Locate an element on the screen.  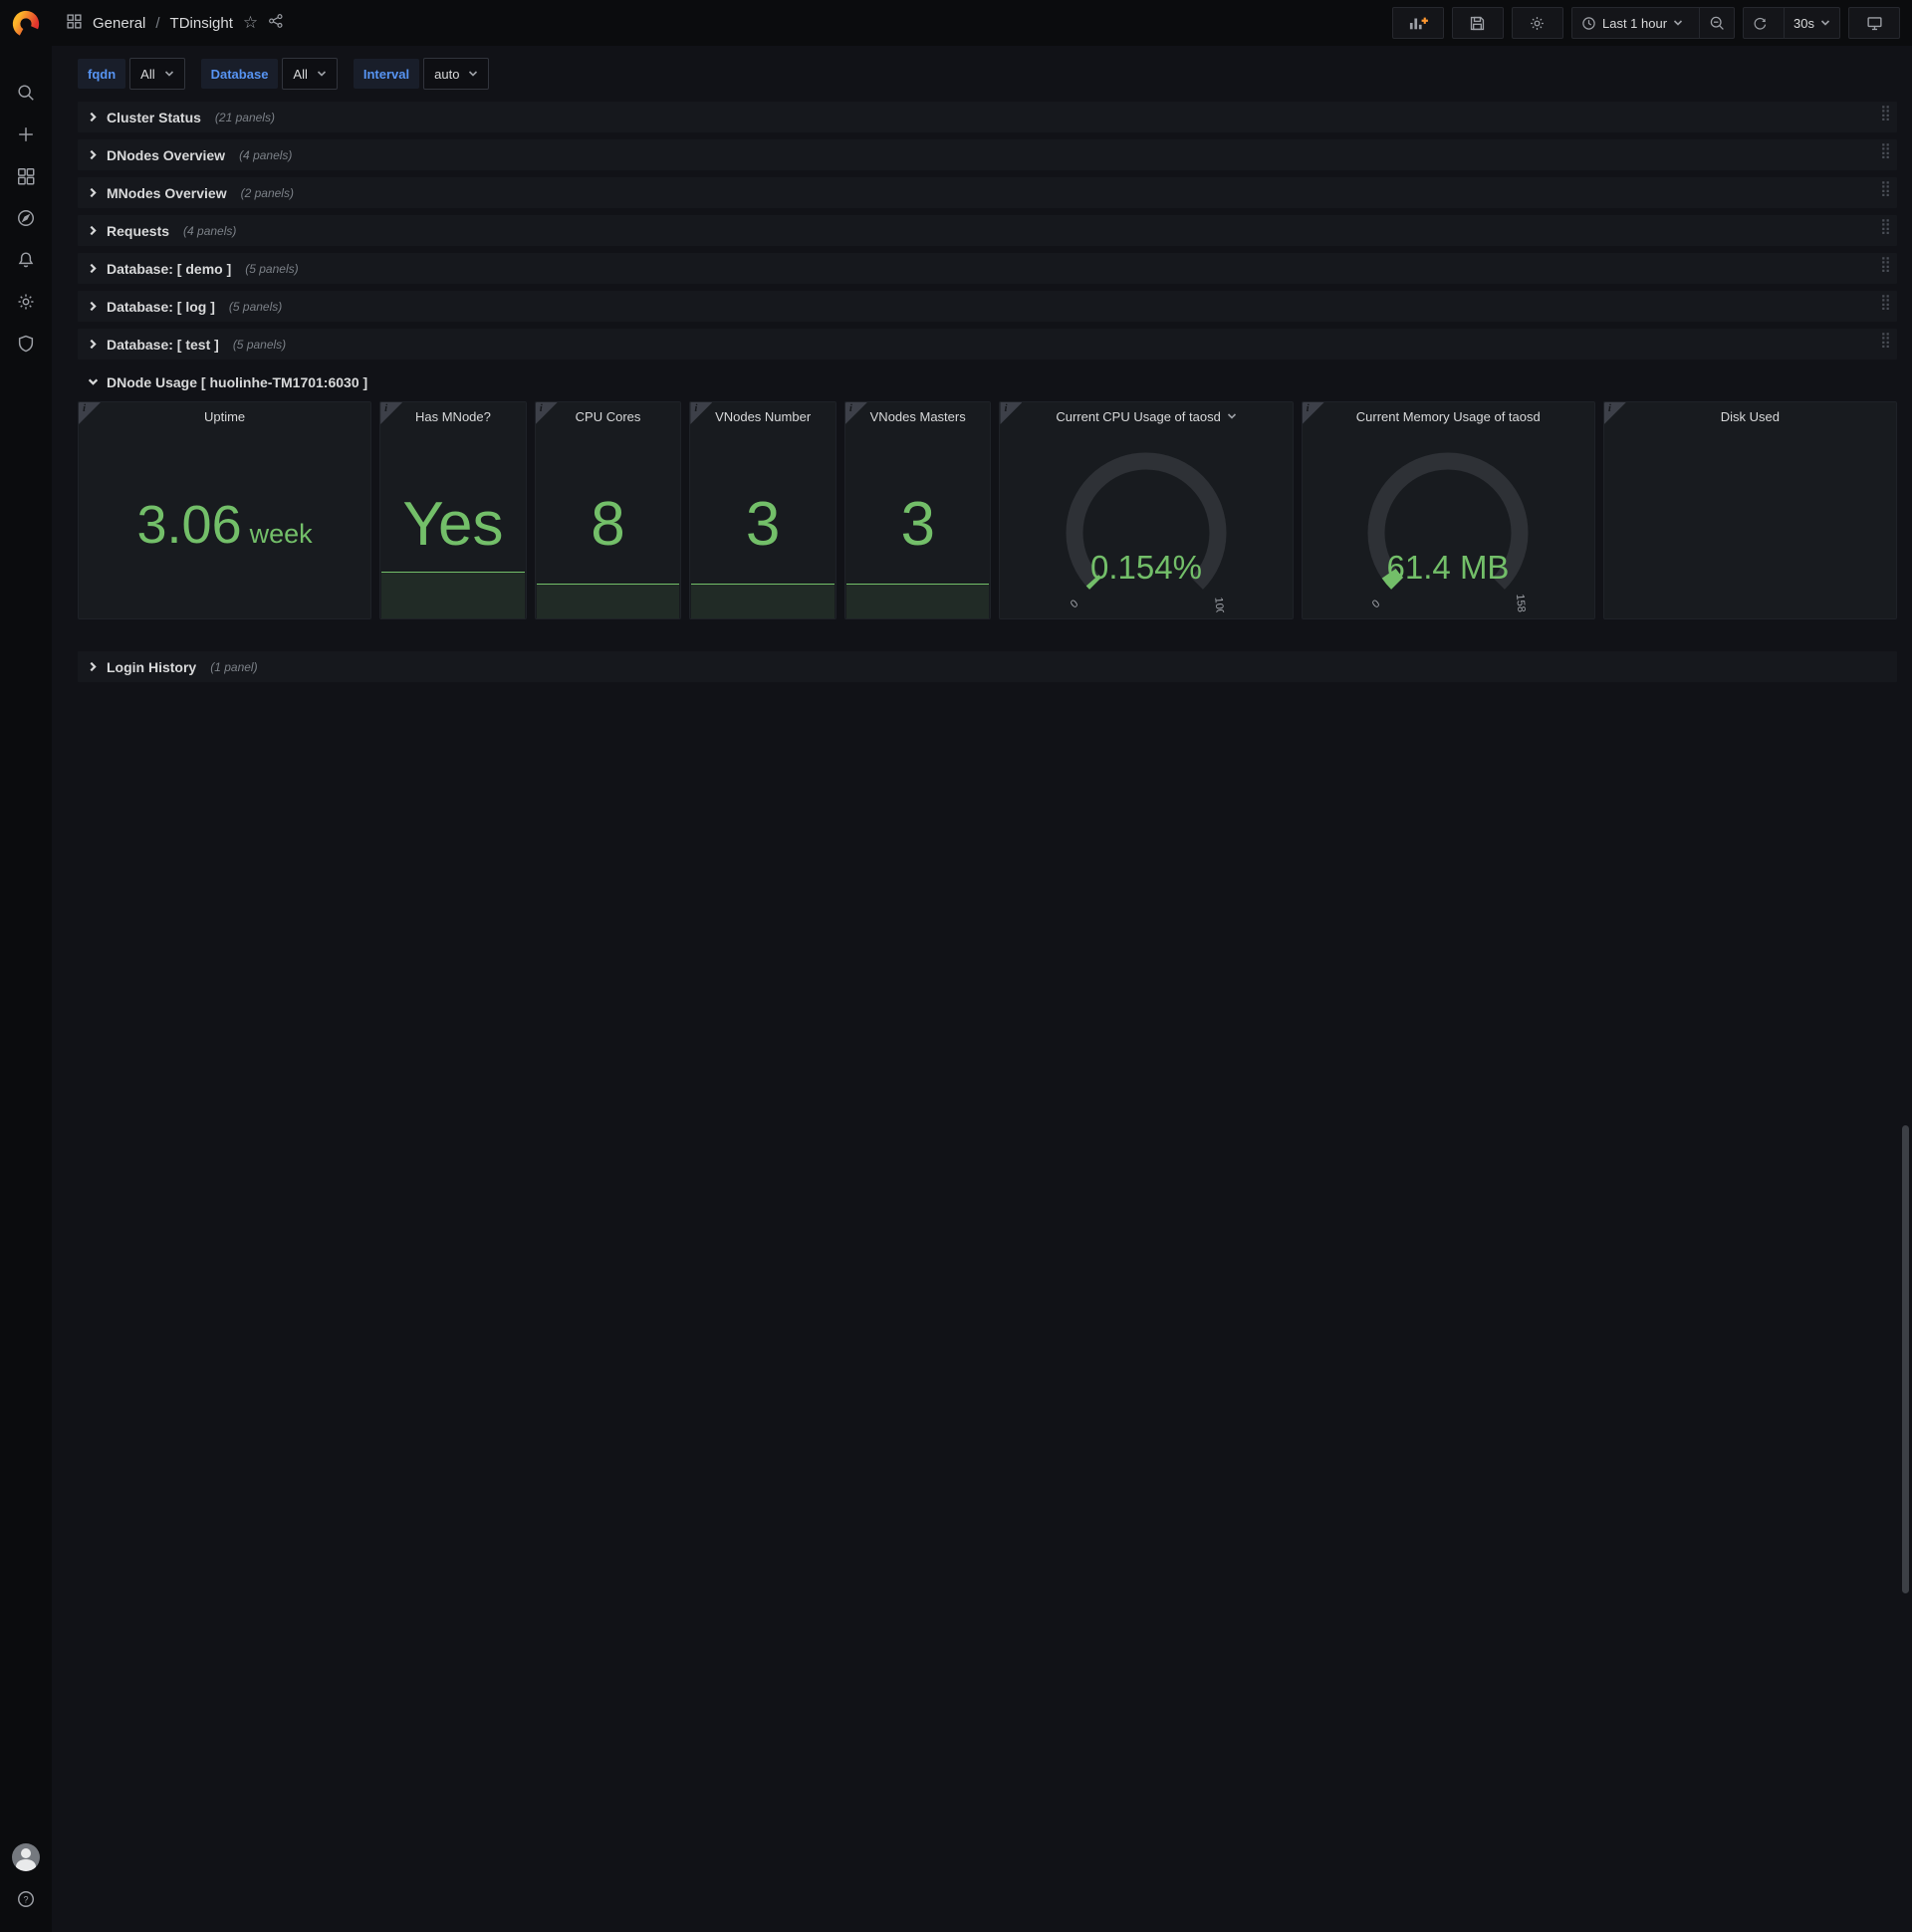
variable-value: All is located at coordinates (300, 74).